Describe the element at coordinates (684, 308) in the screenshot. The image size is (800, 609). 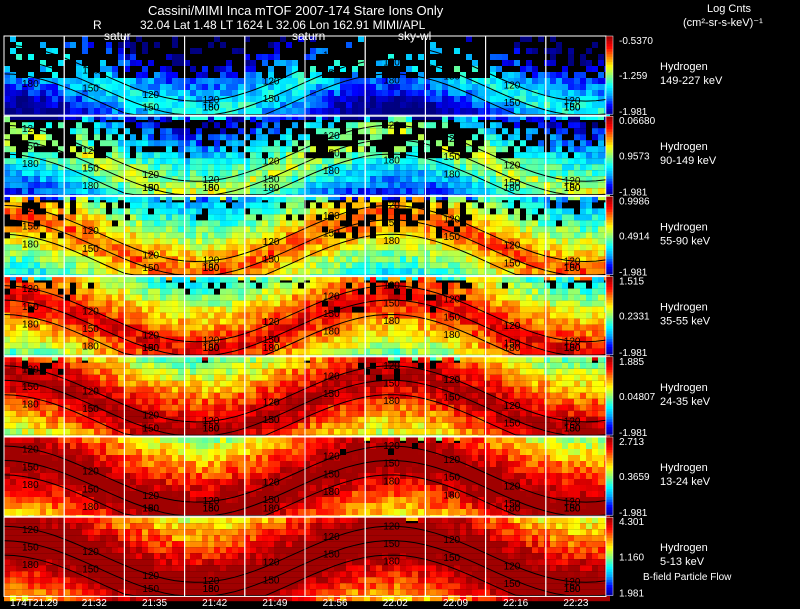
I see `species-label: Hydrogen` at that location.